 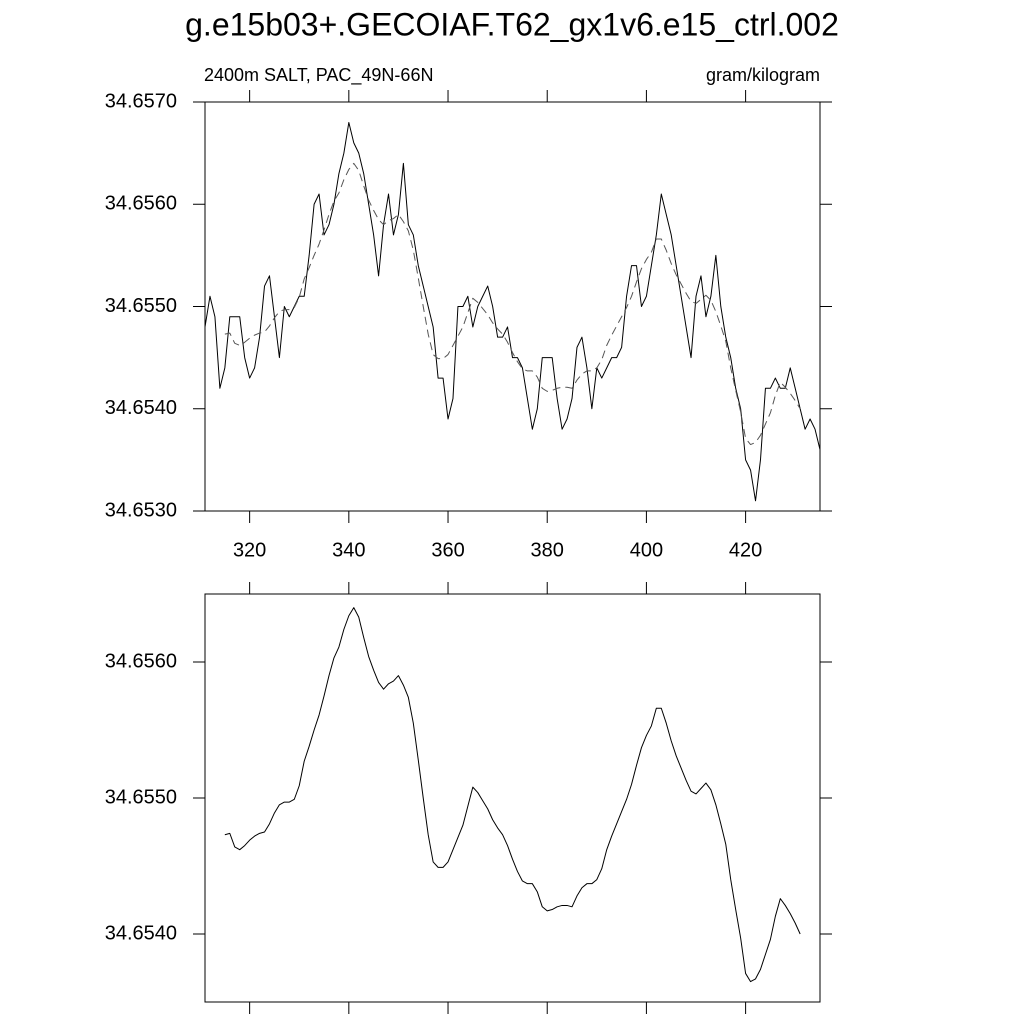 I want to click on x-tick-label: 360, so click(x=447, y=550).